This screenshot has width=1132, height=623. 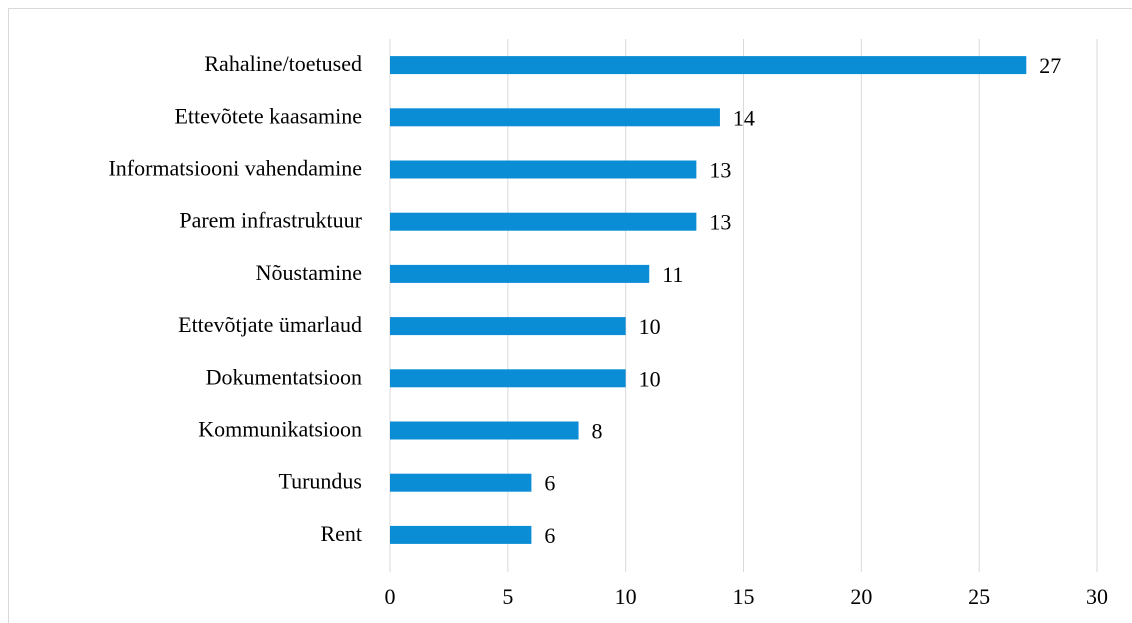 What do you see at coordinates (597, 431) in the screenshot?
I see `data-label: 8` at bounding box center [597, 431].